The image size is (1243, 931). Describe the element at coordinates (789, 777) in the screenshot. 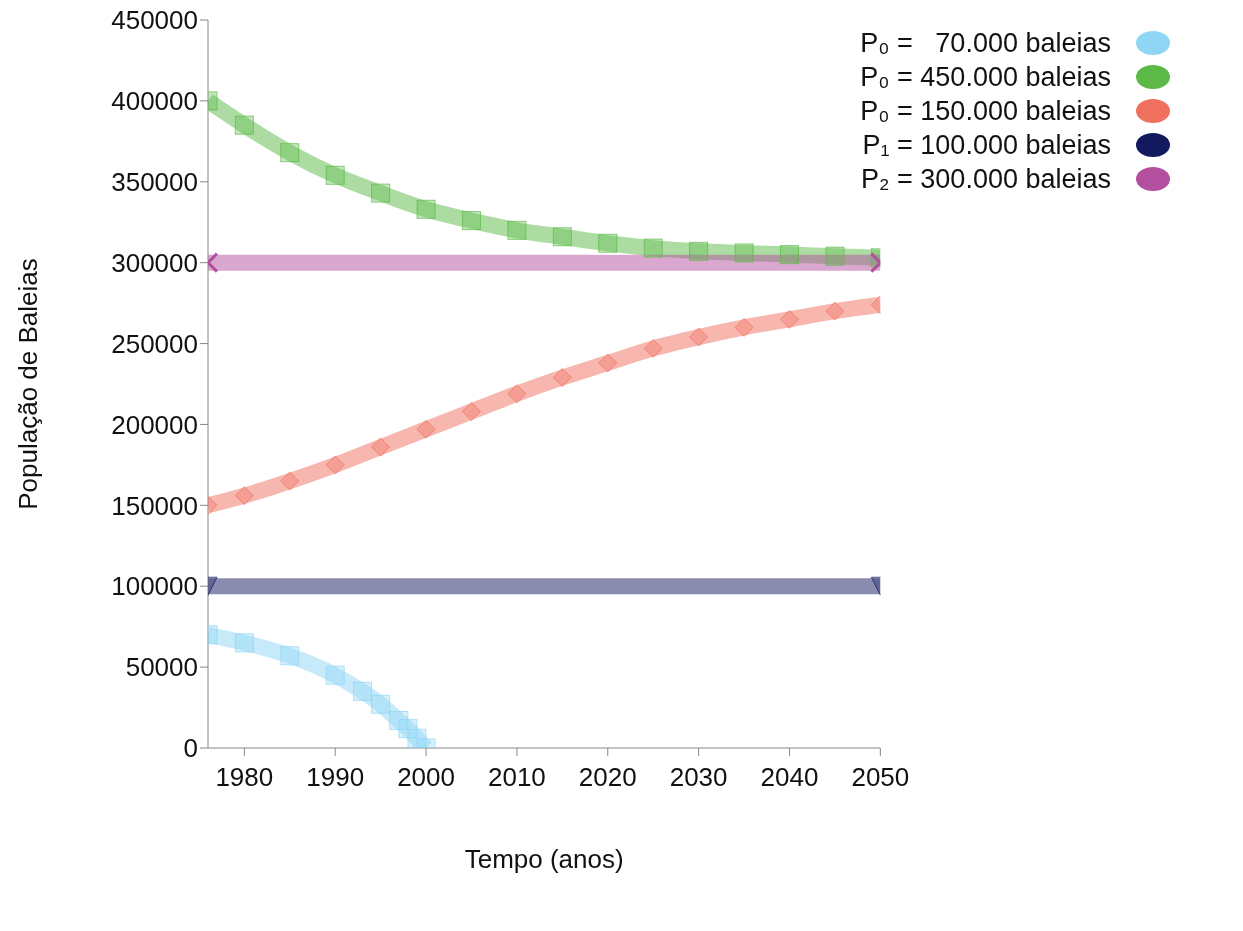

I see `x-tick-label: 2040` at that location.